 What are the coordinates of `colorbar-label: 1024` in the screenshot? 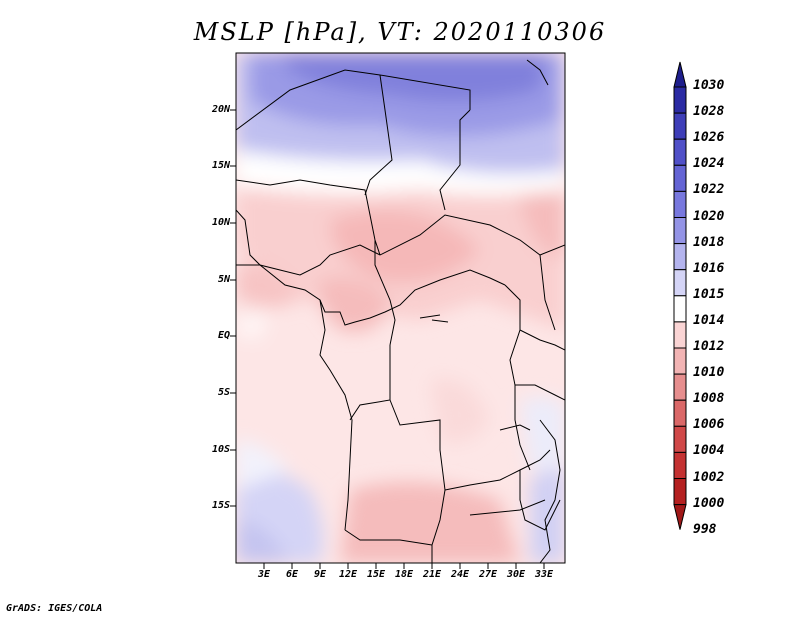 It's located at (709, 164).